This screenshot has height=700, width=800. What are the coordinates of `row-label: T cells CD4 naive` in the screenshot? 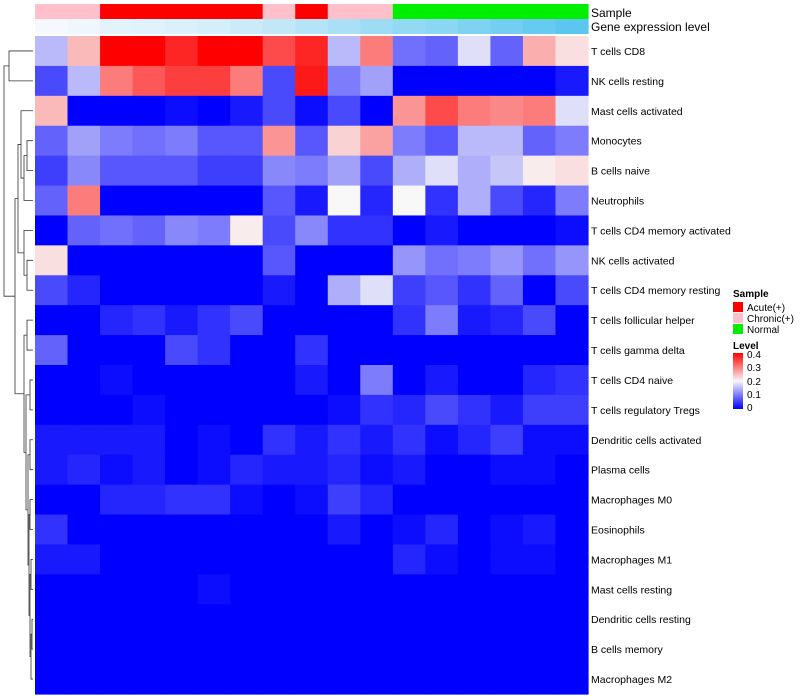 It's located at (632, 381).